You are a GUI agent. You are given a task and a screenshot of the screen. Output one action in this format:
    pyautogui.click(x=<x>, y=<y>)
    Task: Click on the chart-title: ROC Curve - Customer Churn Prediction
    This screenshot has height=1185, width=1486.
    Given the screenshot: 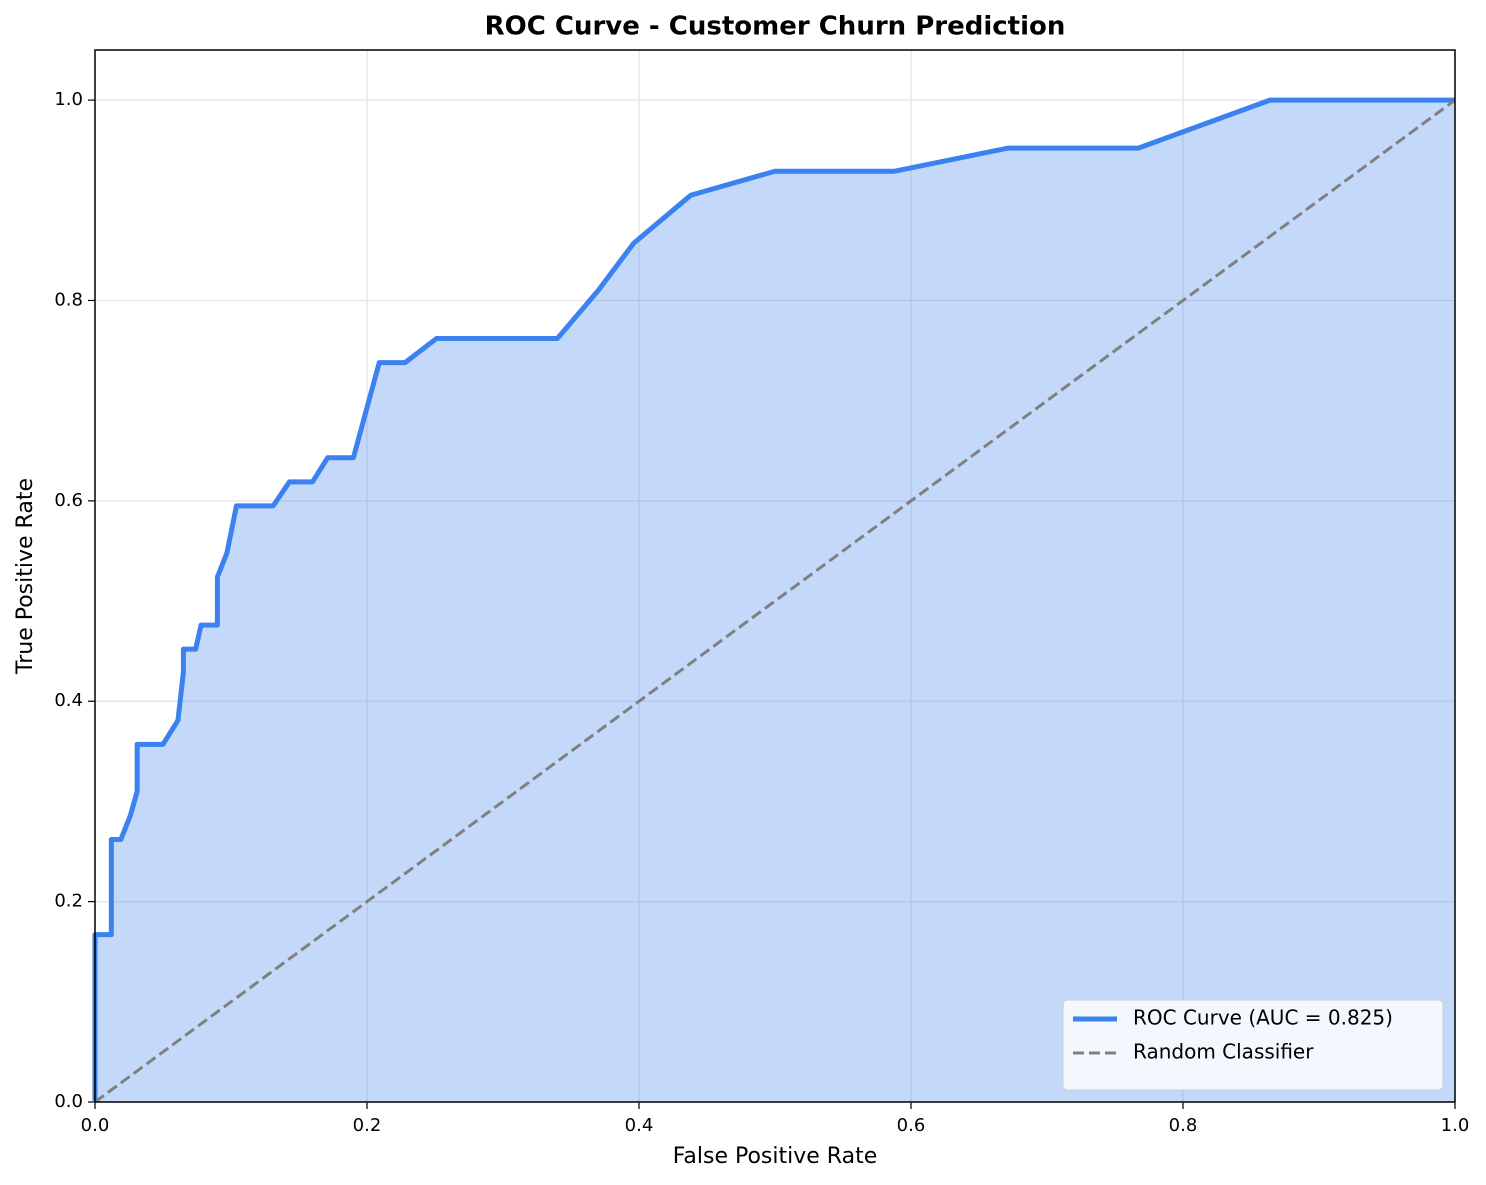 What is the action you would take?
    pyautogui.click(x=775, y=27)
    